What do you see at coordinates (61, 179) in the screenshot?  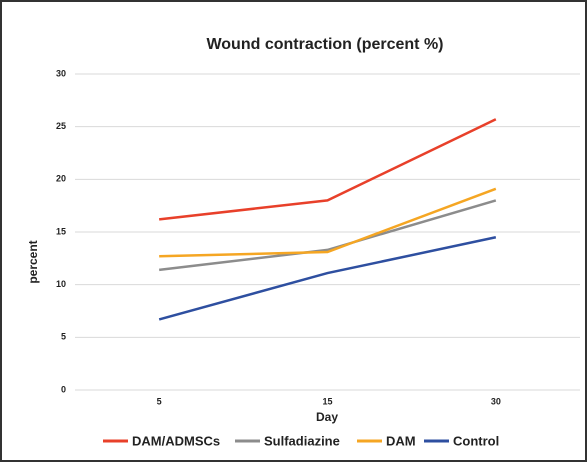 I see `y-tick-label: 20` at bounding box center [61, 179].